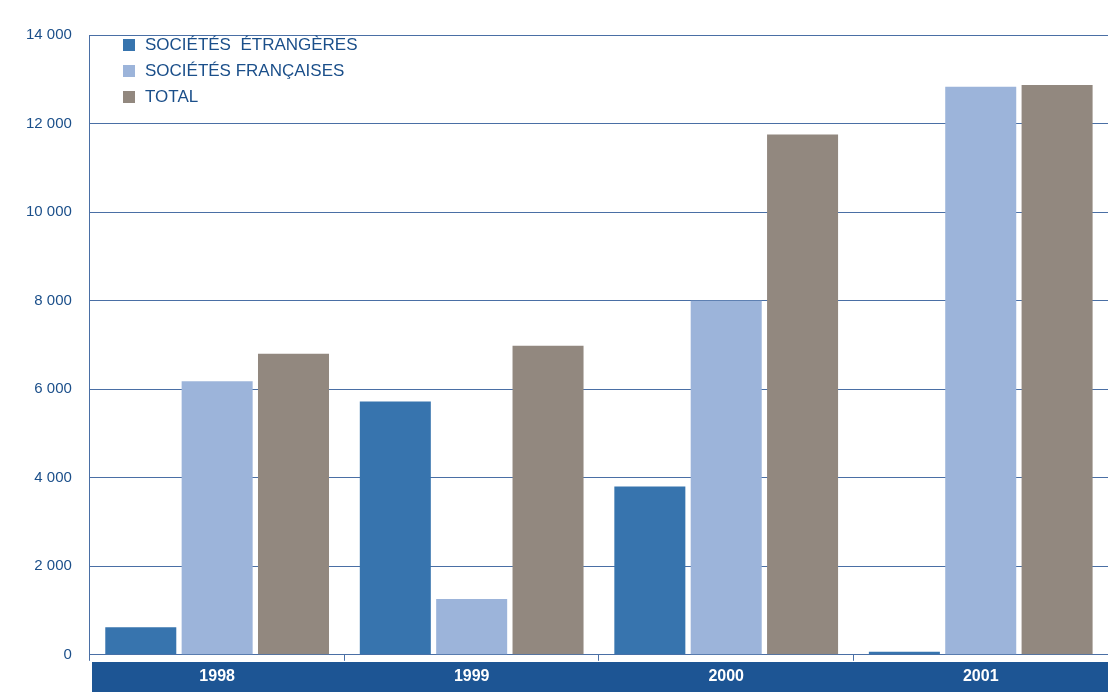  I want to click on legend-label: TOTAL, so click(172, 97).